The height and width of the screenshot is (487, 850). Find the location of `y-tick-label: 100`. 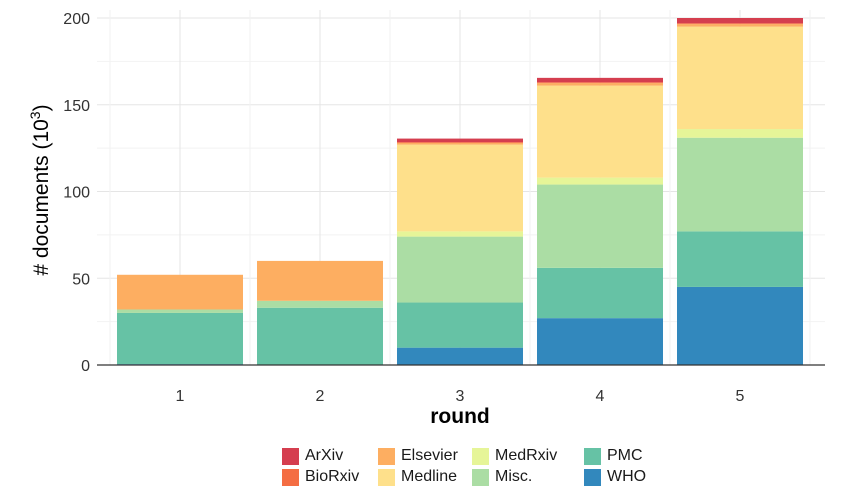

y-tick-label: 100 is located at coordinates (76, 193).